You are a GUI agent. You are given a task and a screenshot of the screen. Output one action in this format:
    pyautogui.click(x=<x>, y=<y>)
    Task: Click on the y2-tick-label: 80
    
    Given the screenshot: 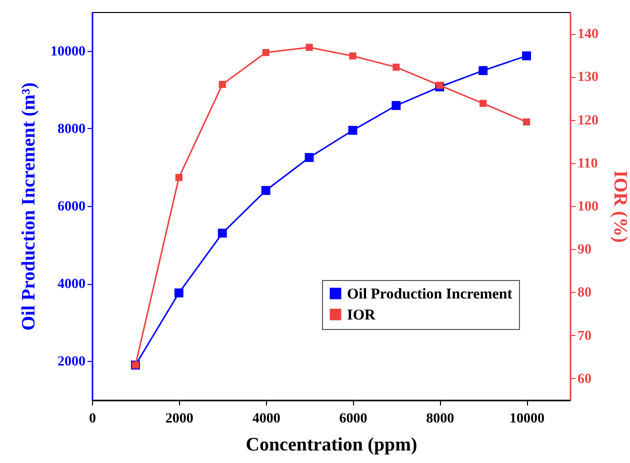 What is the action you would take?
    pyautogui.click(x=585, y=293)
    